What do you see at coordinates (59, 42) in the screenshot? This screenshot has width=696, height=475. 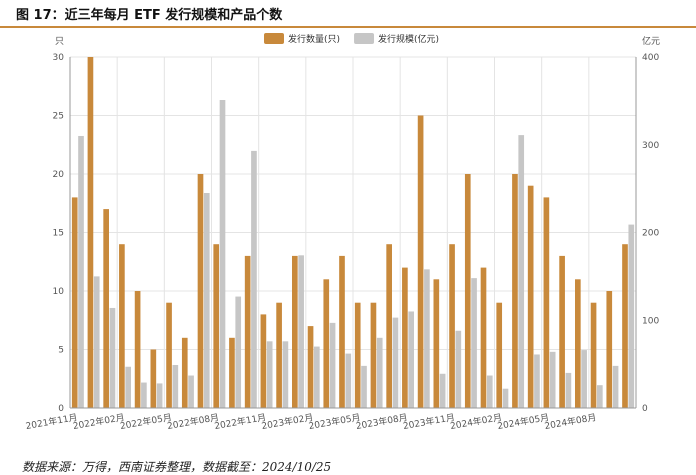 I see `y-left-unit: 只` at bounding box center [59, 42].